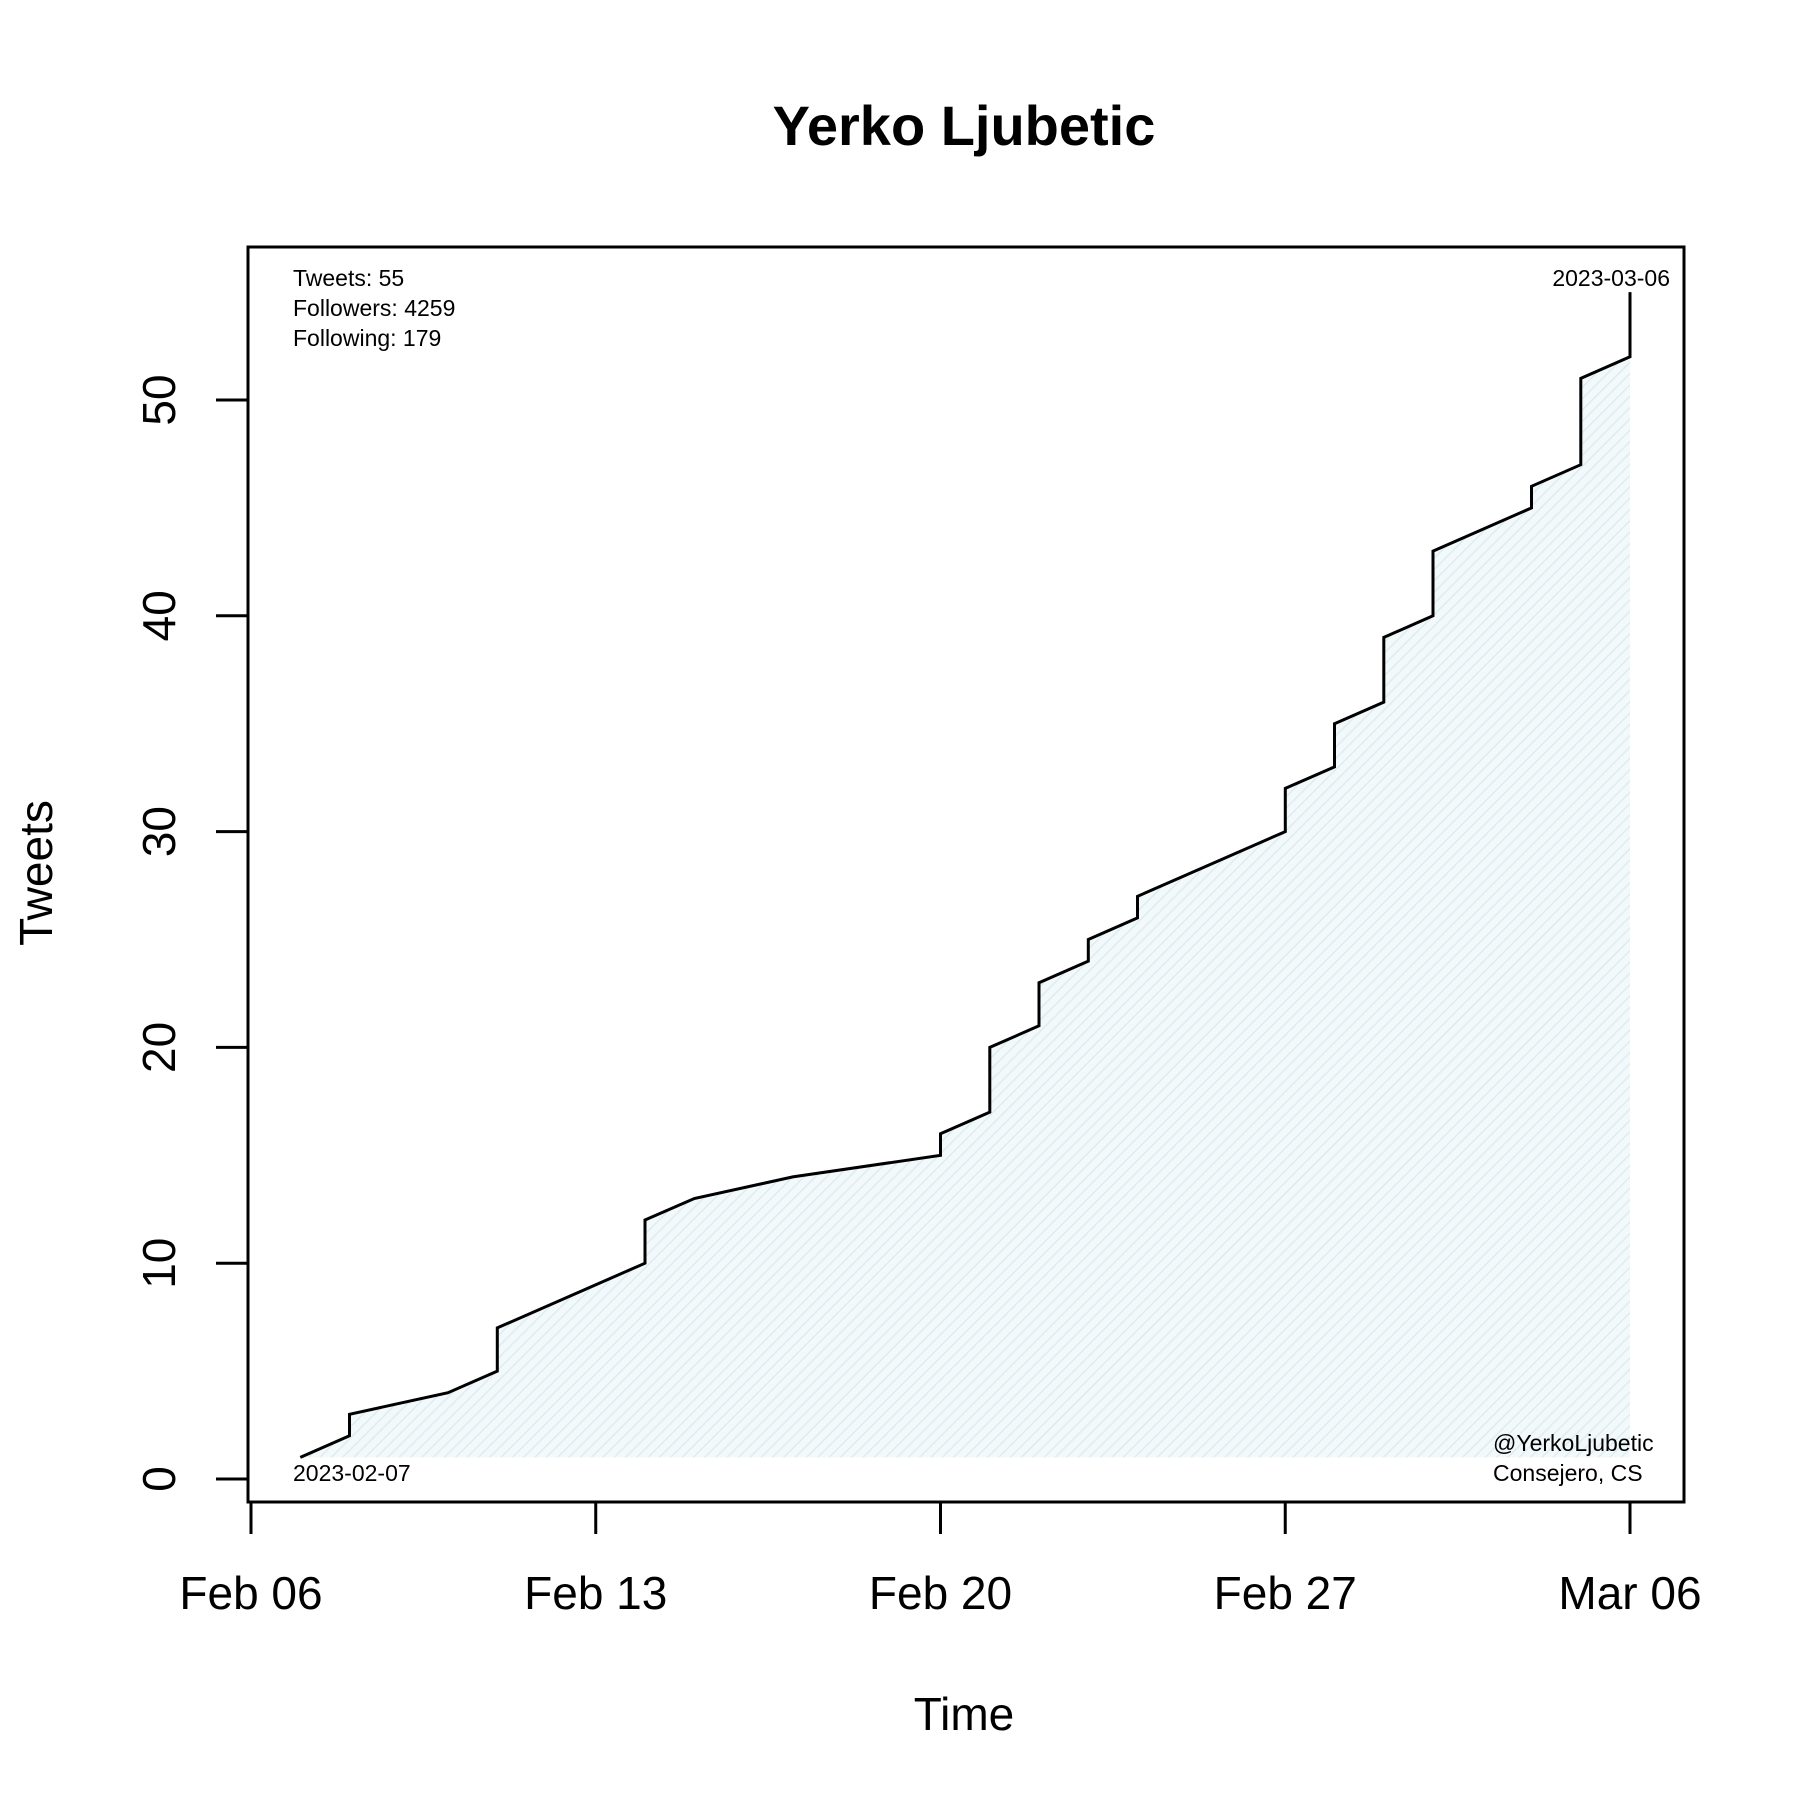 The height and width of the screenshot is (1800, 1800). I want to click on y-tick-label: 50, so click(159, 399).